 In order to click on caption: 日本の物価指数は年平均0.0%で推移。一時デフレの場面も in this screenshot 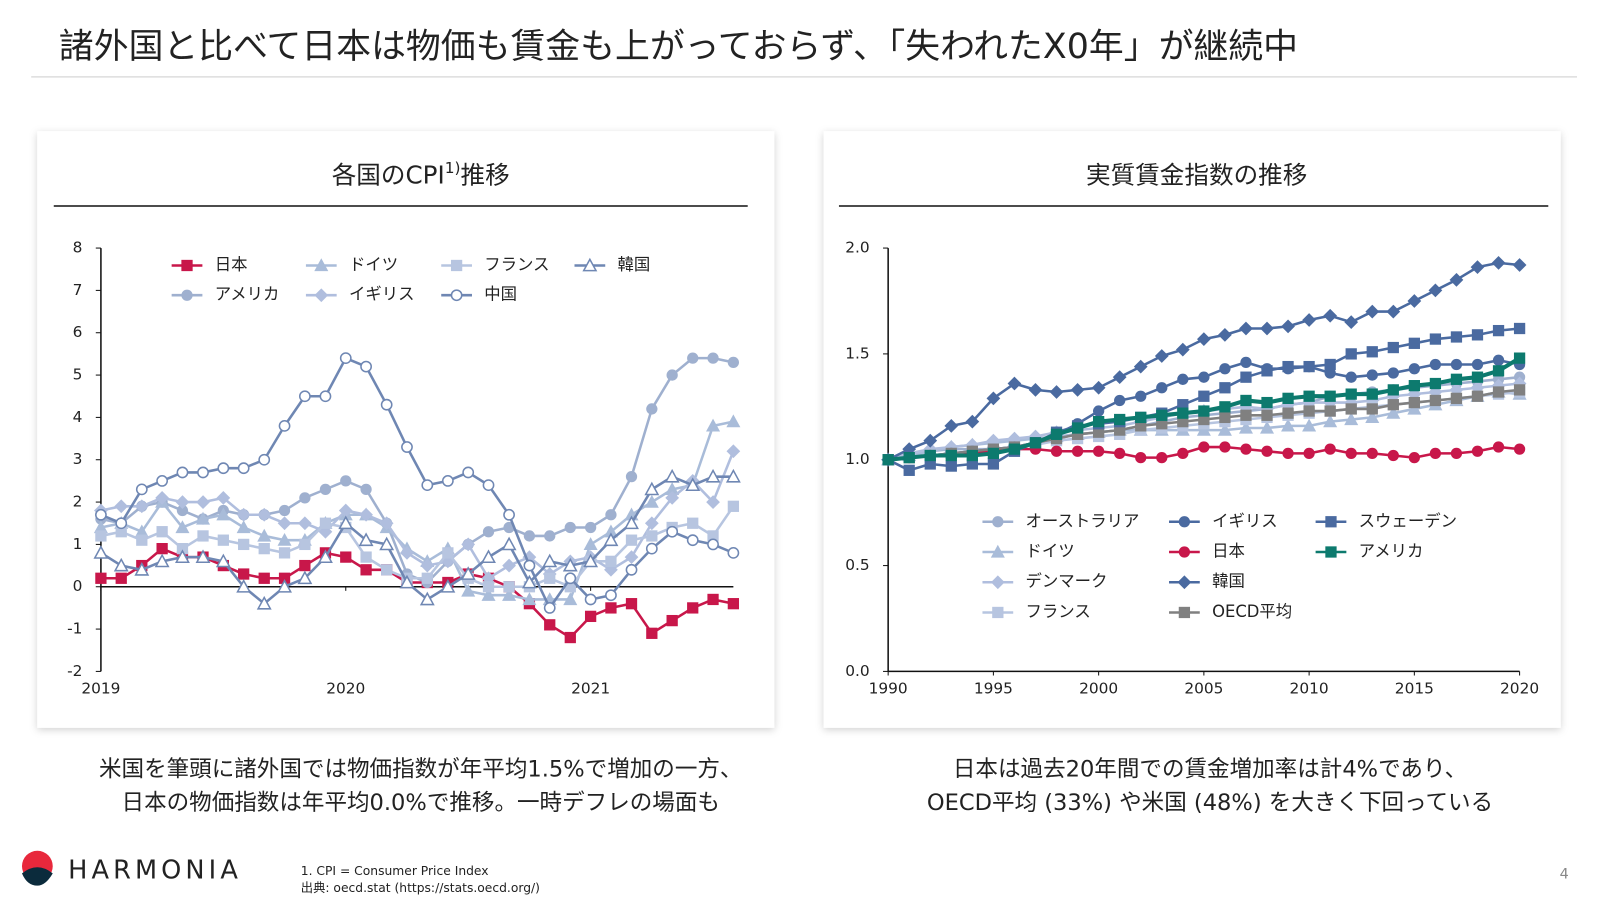, I will do `click(421, 803)`.